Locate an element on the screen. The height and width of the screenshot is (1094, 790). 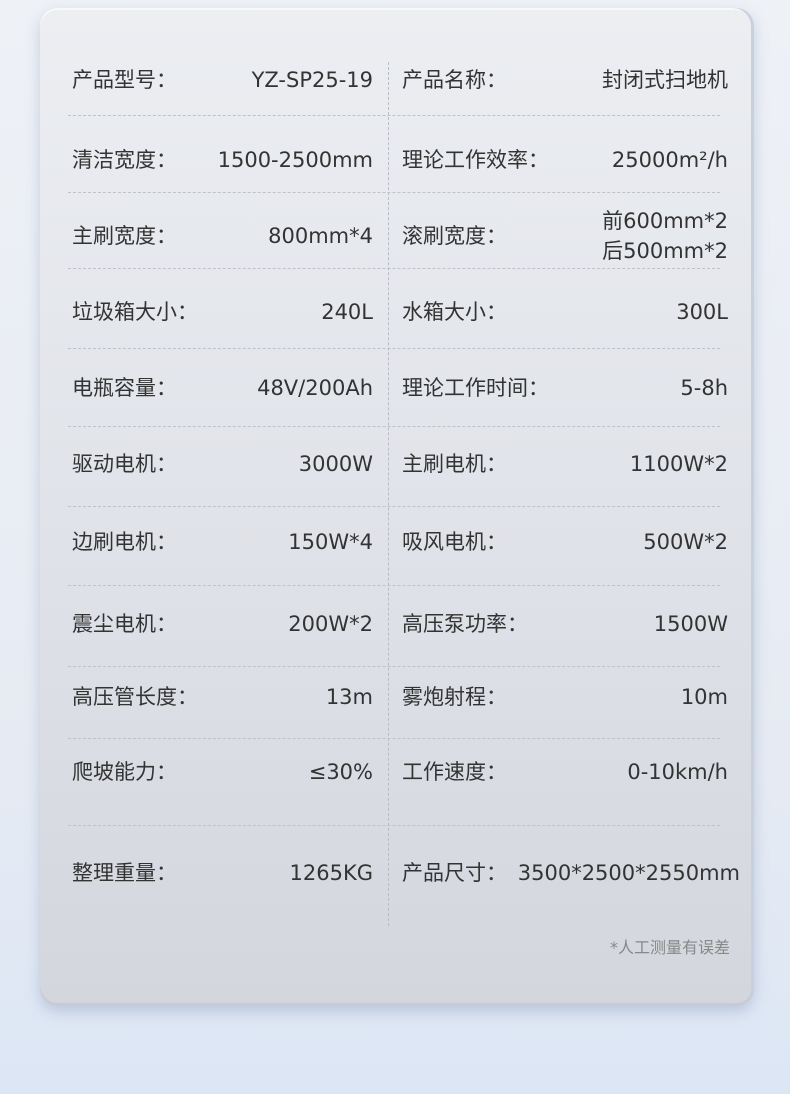
spec-value: 10m is located at coordinates (704, 697).